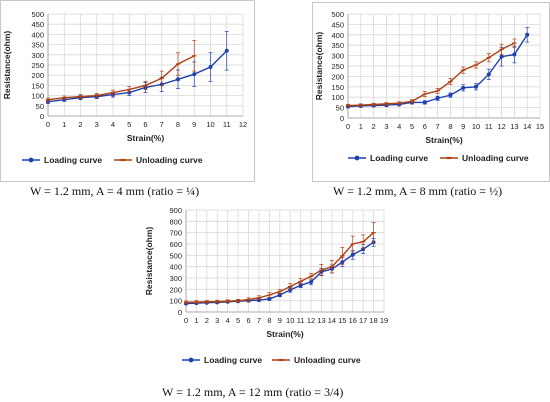 The width and height of the screenshot is (550, 402). I want to click on y-axis-title: Resistance(ohm), so click(7, 65).